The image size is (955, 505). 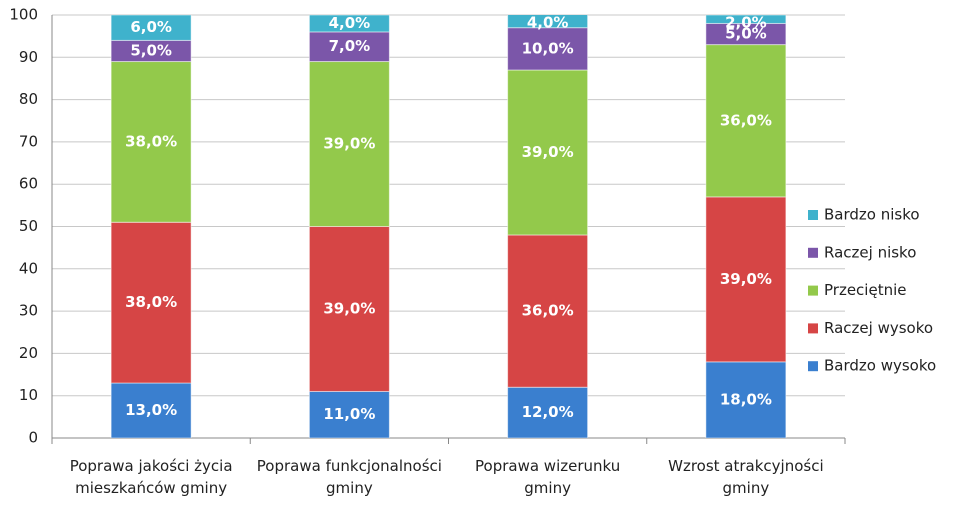 What do you see at coordinates (28, 226) in the screenshot?
I see `y-tick-label: 50` at bounding box center [28, 226].